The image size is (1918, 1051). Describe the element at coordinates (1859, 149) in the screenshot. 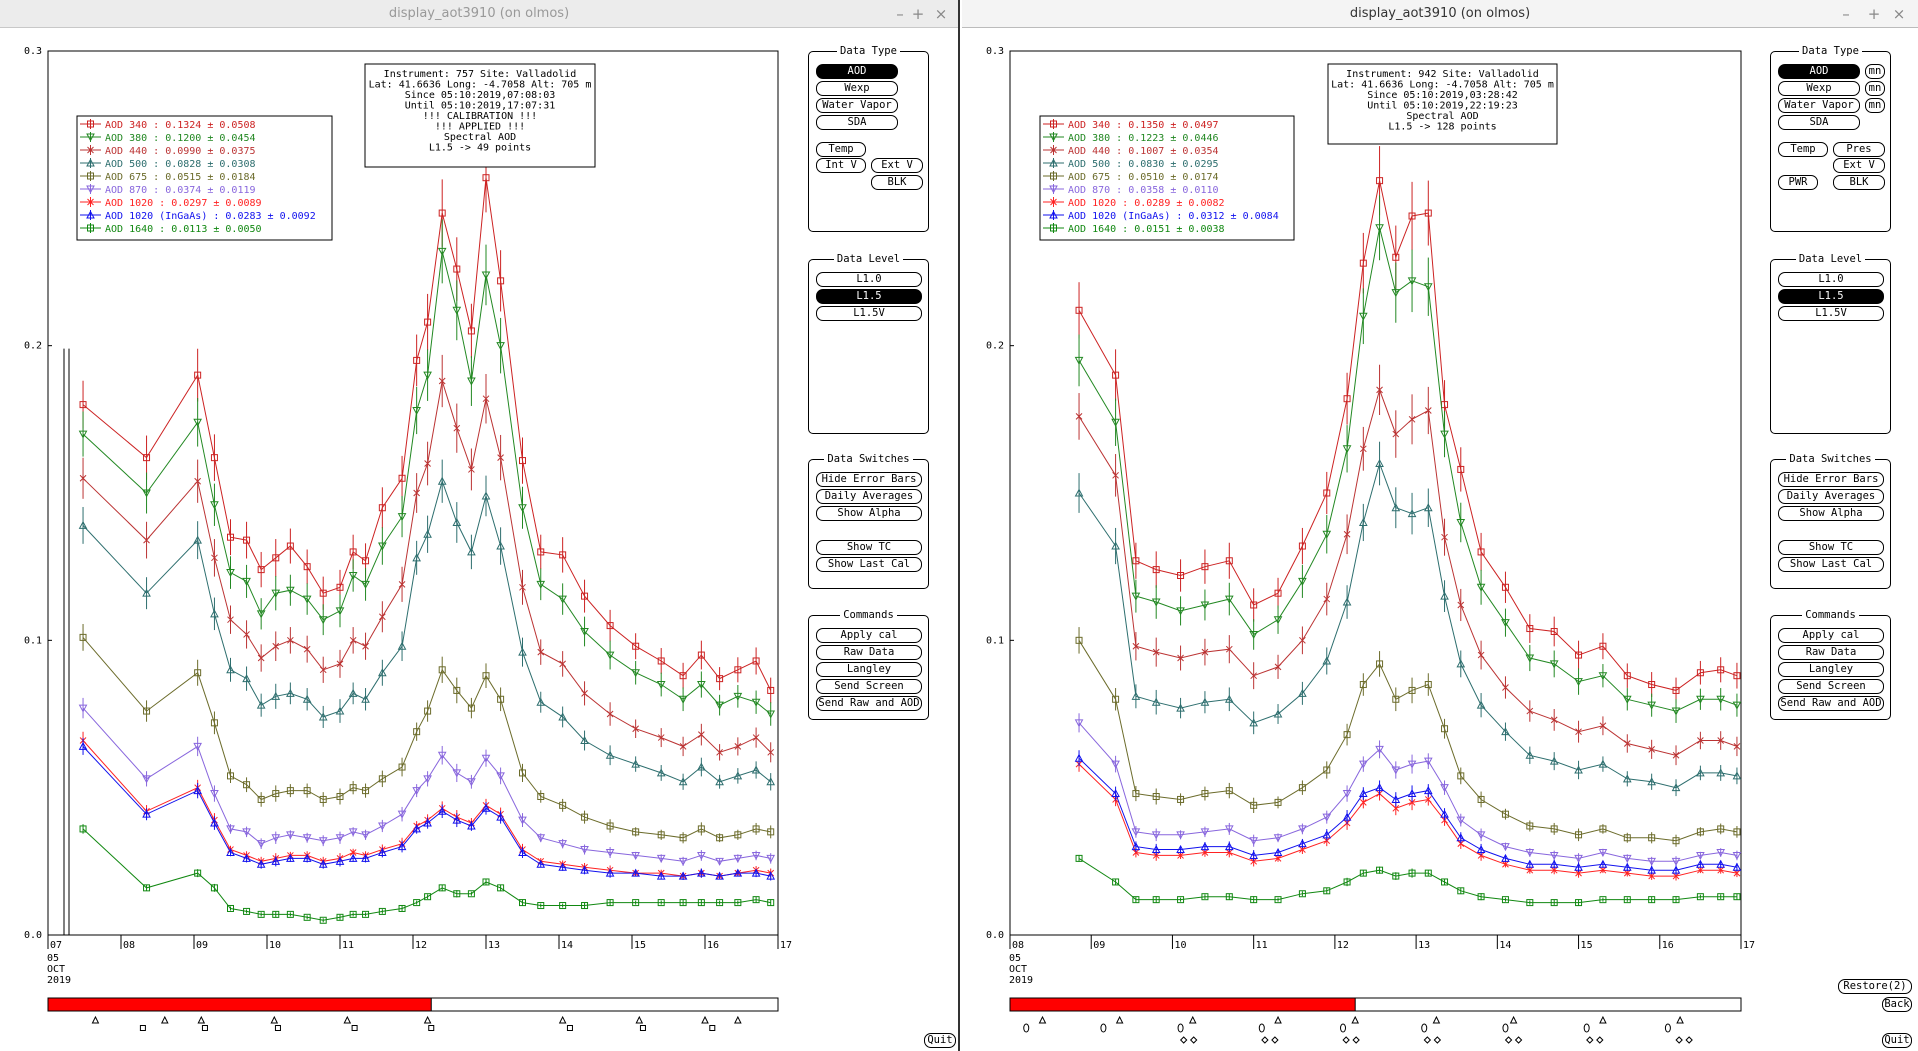

I see `pres-button: Pres` at that location.